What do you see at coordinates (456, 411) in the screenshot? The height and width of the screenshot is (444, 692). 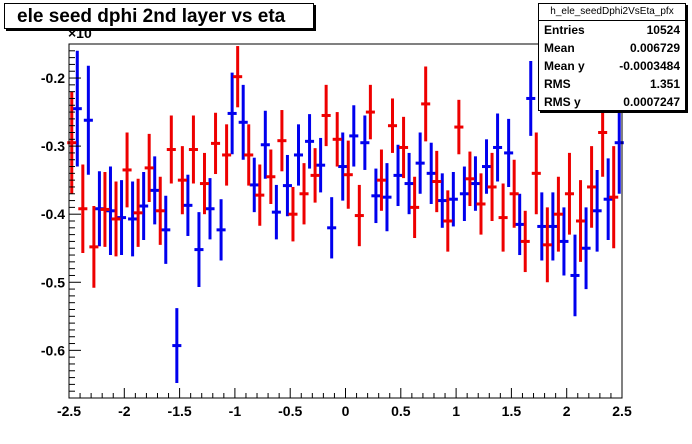 I see `x-tick-label: 1` at bounding box center [456, 411].